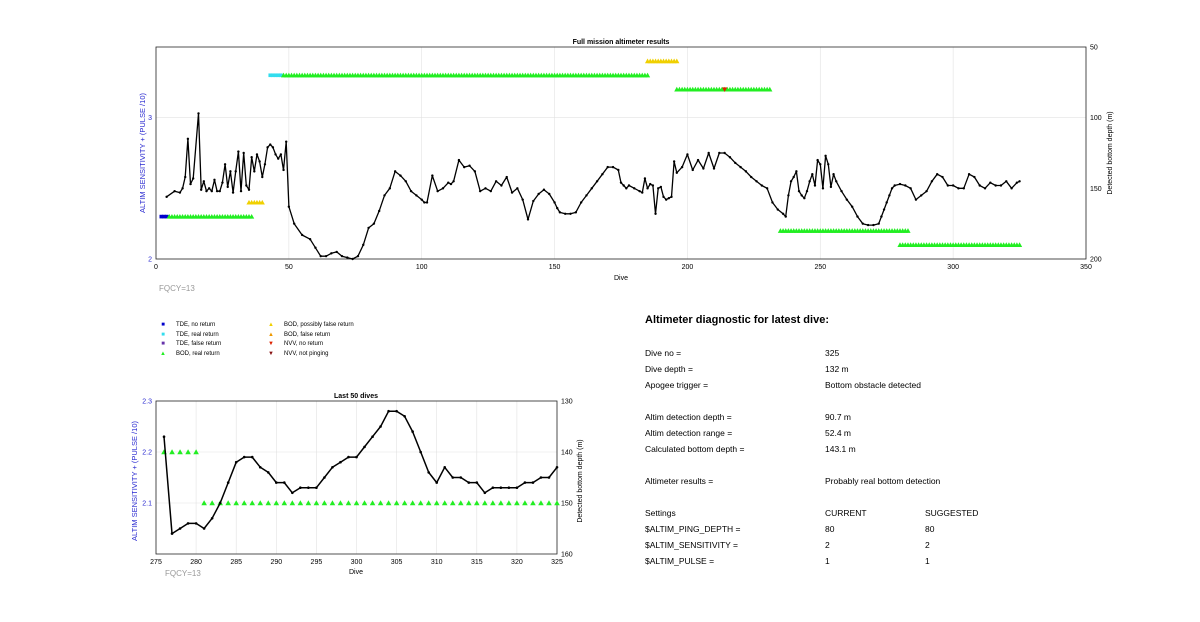 The image size is (1200, 622). What do you see at coordinates (356, 396) in the screenshot?
I see `last50-chart-title: Last 50 dives` at bounding box center [356, 396].